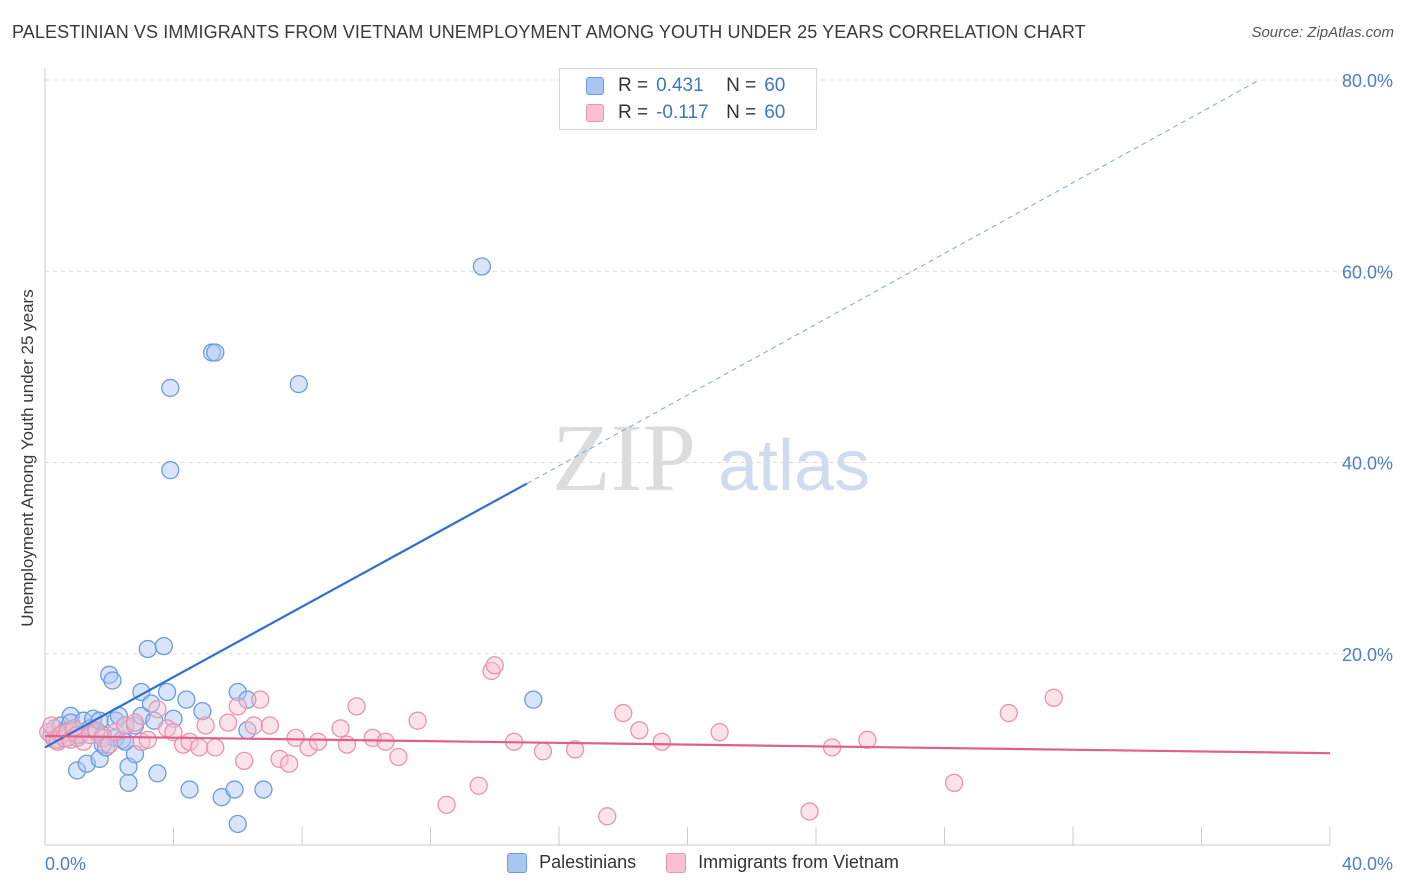 The image size is (1406, 892). What do you see at coordinates (595, 86) in the screenshot?
I see `legend-swatch-palestinians` at bounding box center [595, 86].